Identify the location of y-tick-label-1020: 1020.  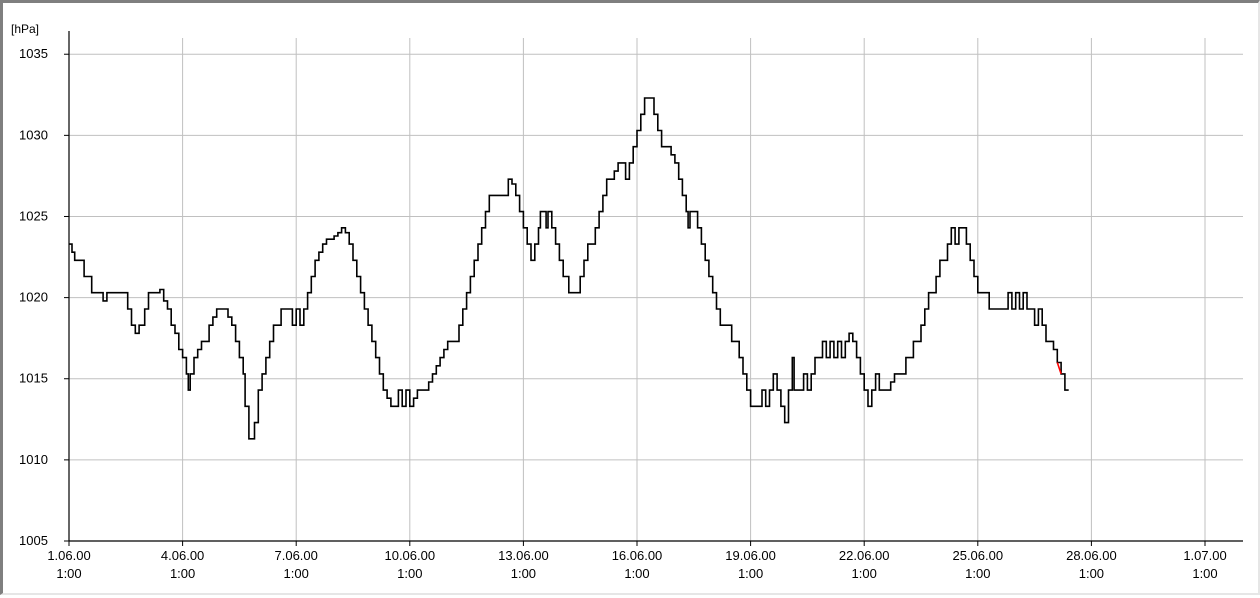
(33, 297).